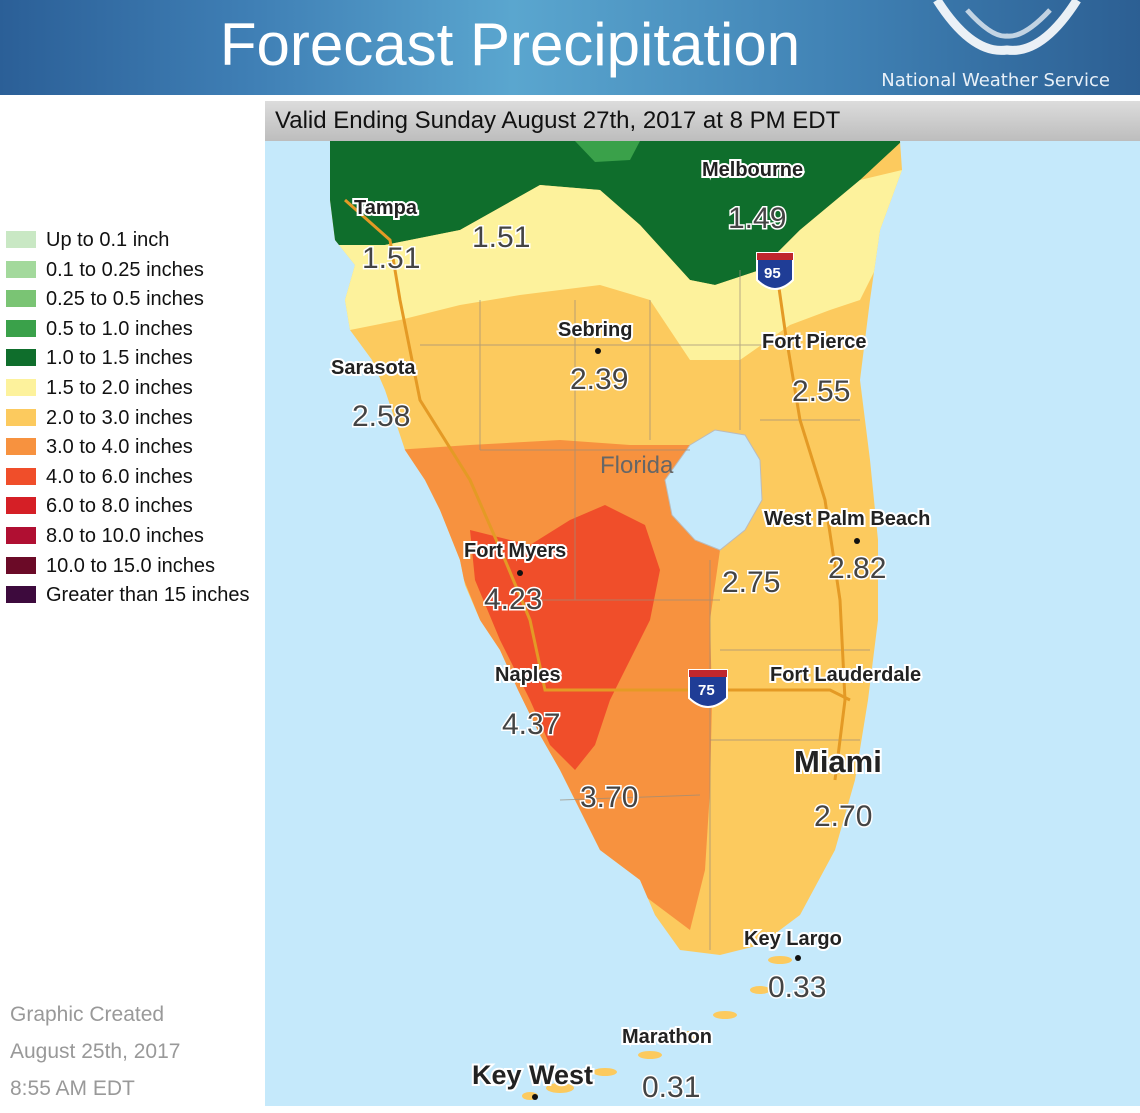 The width and height of the screenshot is (1140, 1113). Describe the element at coordinates (119, 476) in the screenshot. I see `legend-label: 4.0 to 6.0 inches` at that location.